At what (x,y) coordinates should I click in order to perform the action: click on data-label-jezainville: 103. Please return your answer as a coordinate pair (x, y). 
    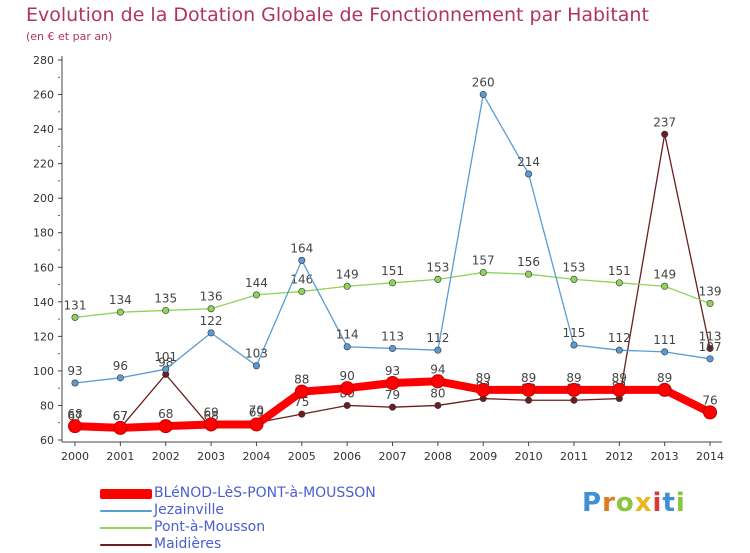
    Looking at the image, I should click on (256, 354).